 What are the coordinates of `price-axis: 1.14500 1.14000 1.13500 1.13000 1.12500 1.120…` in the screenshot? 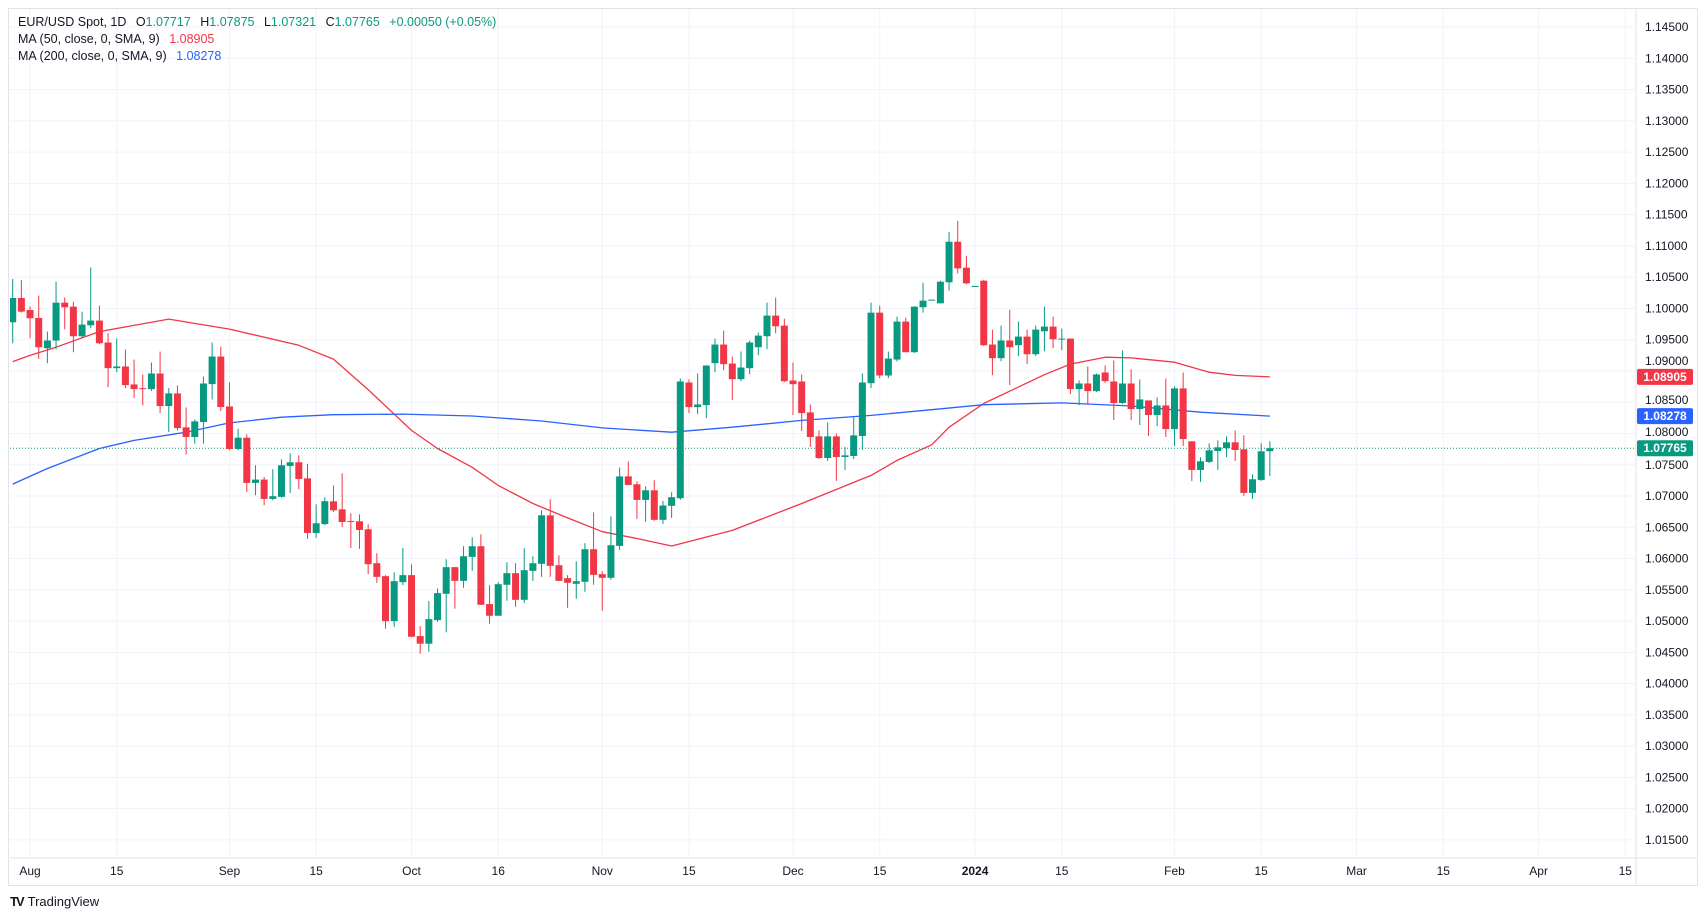 It's located at (1667, 433).